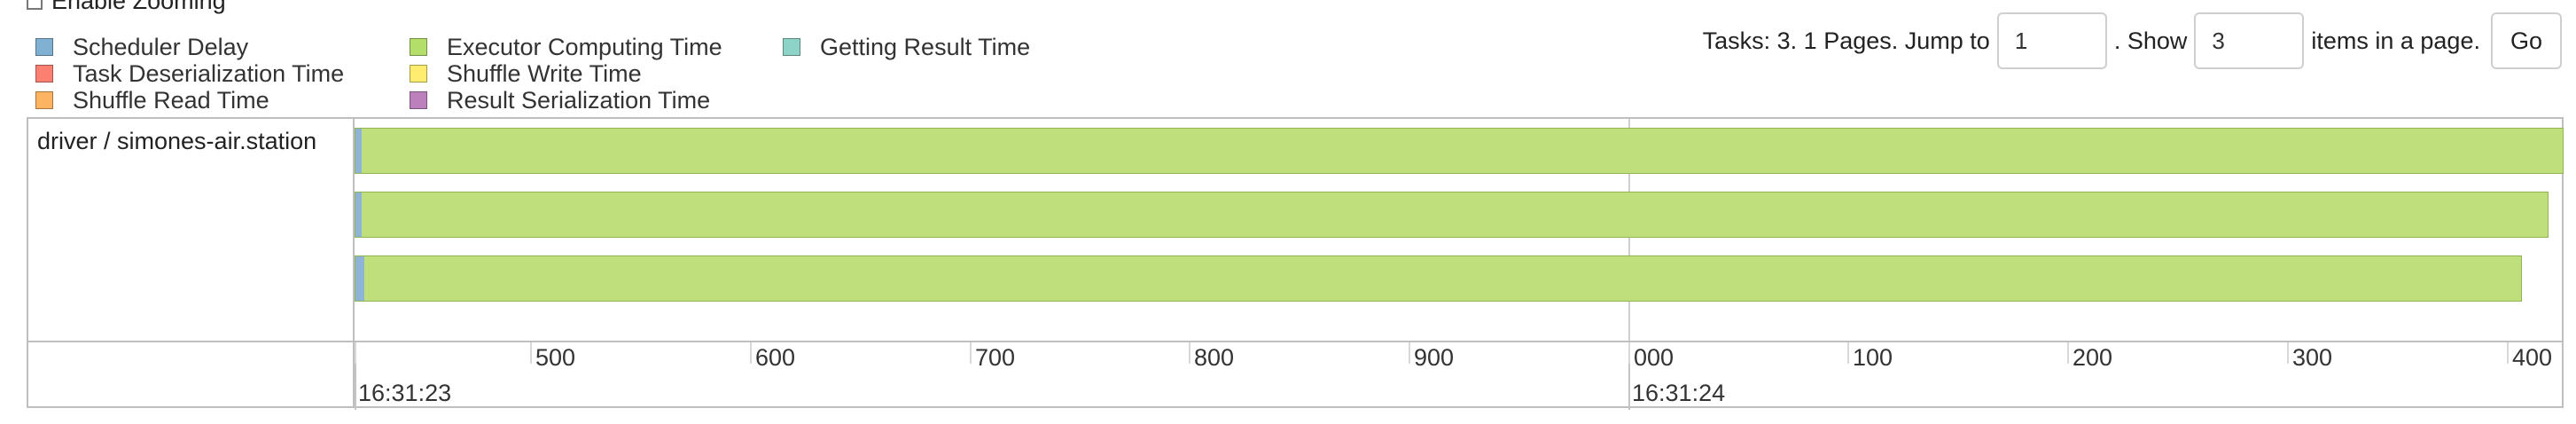  Describe the element at coordinates (2051, 40) in the screenshot. I see `jump-to-page-input` at that location.